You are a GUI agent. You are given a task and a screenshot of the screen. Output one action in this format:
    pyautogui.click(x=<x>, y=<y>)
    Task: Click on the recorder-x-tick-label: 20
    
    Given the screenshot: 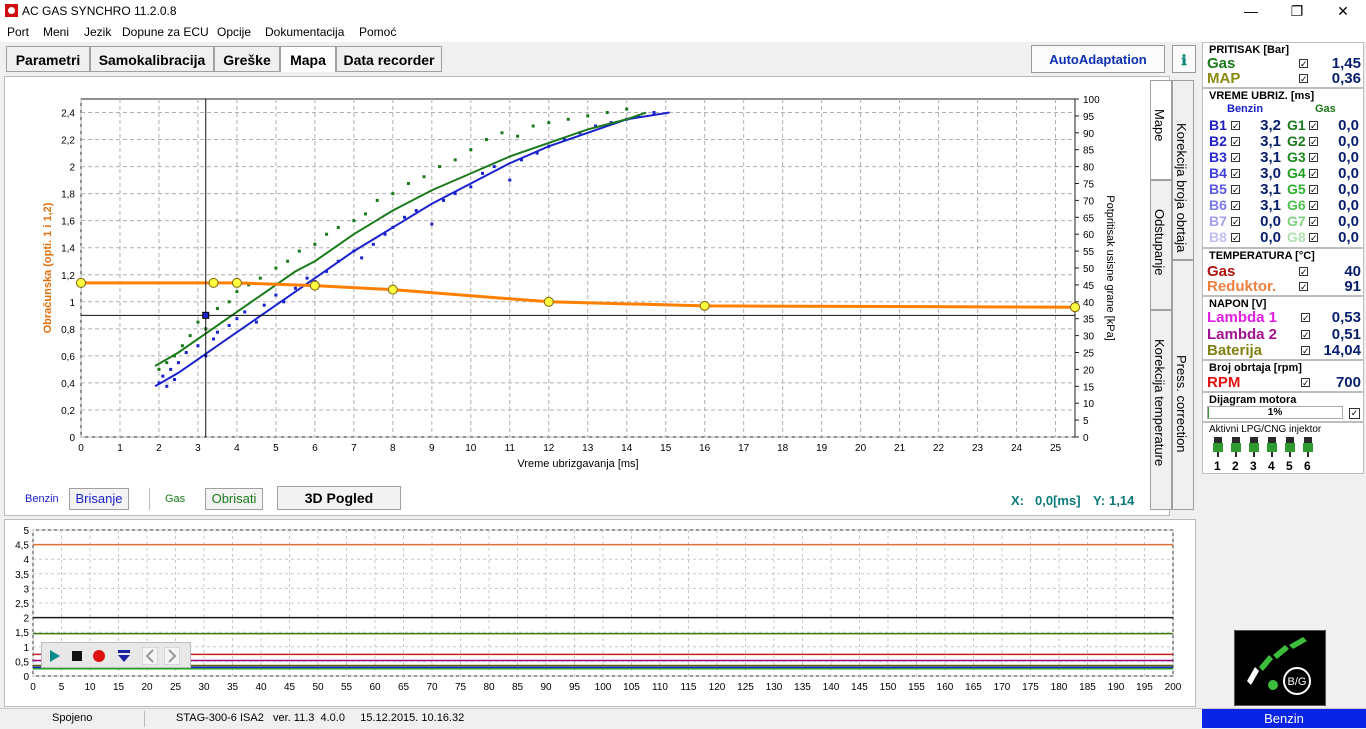 What is the action you would take?
    pyautogui.click(x=147, y=687)
    